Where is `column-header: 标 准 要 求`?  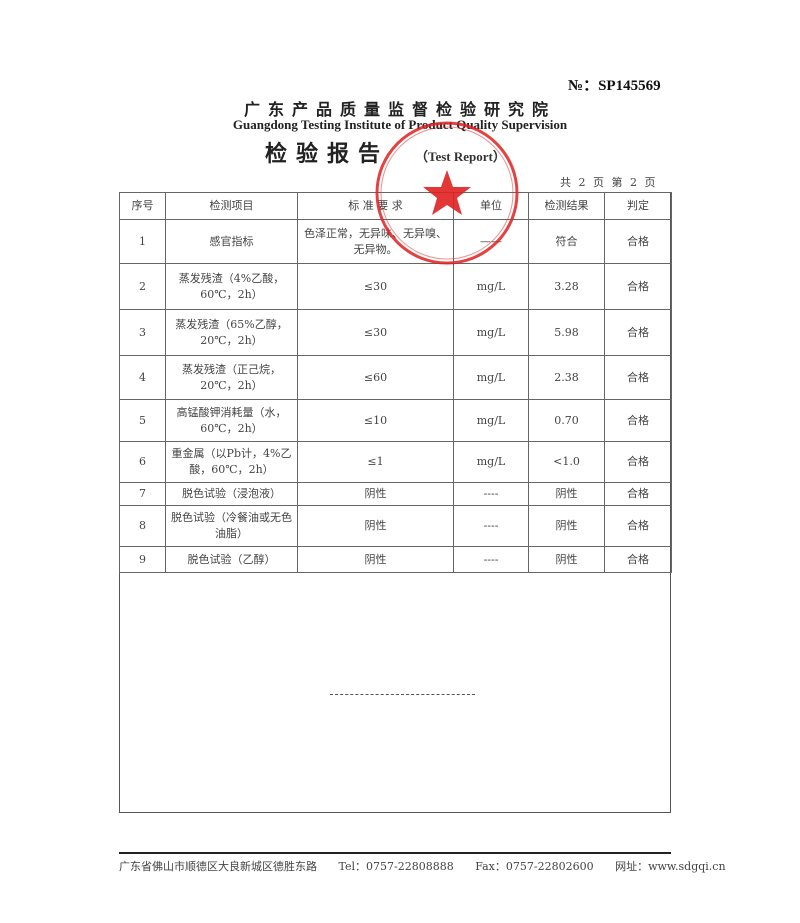 column-header: 标 准 要 求 is located at coordinates (375, 206).